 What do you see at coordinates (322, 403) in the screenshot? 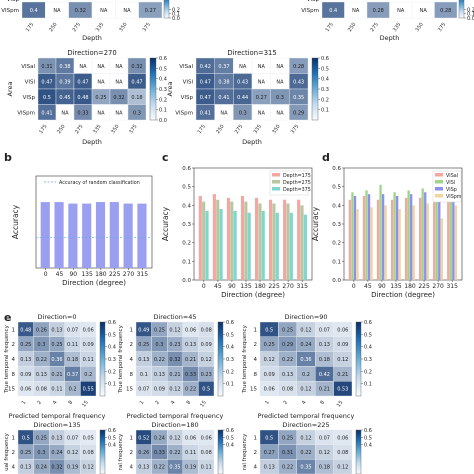
I see `col-label: 8` at bounding box center [322, 403].